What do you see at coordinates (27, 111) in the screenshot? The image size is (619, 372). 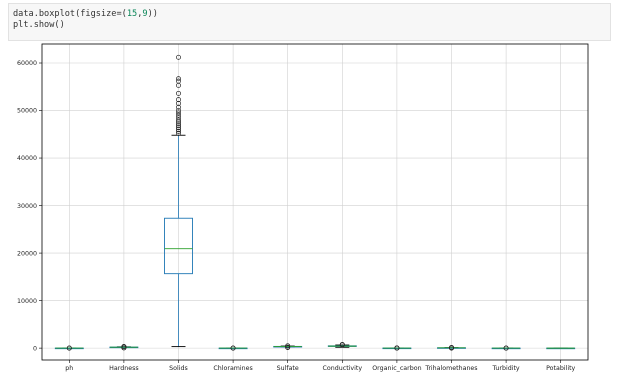 I see `y-tick-label: 50000` at bounding box center [27, 111].